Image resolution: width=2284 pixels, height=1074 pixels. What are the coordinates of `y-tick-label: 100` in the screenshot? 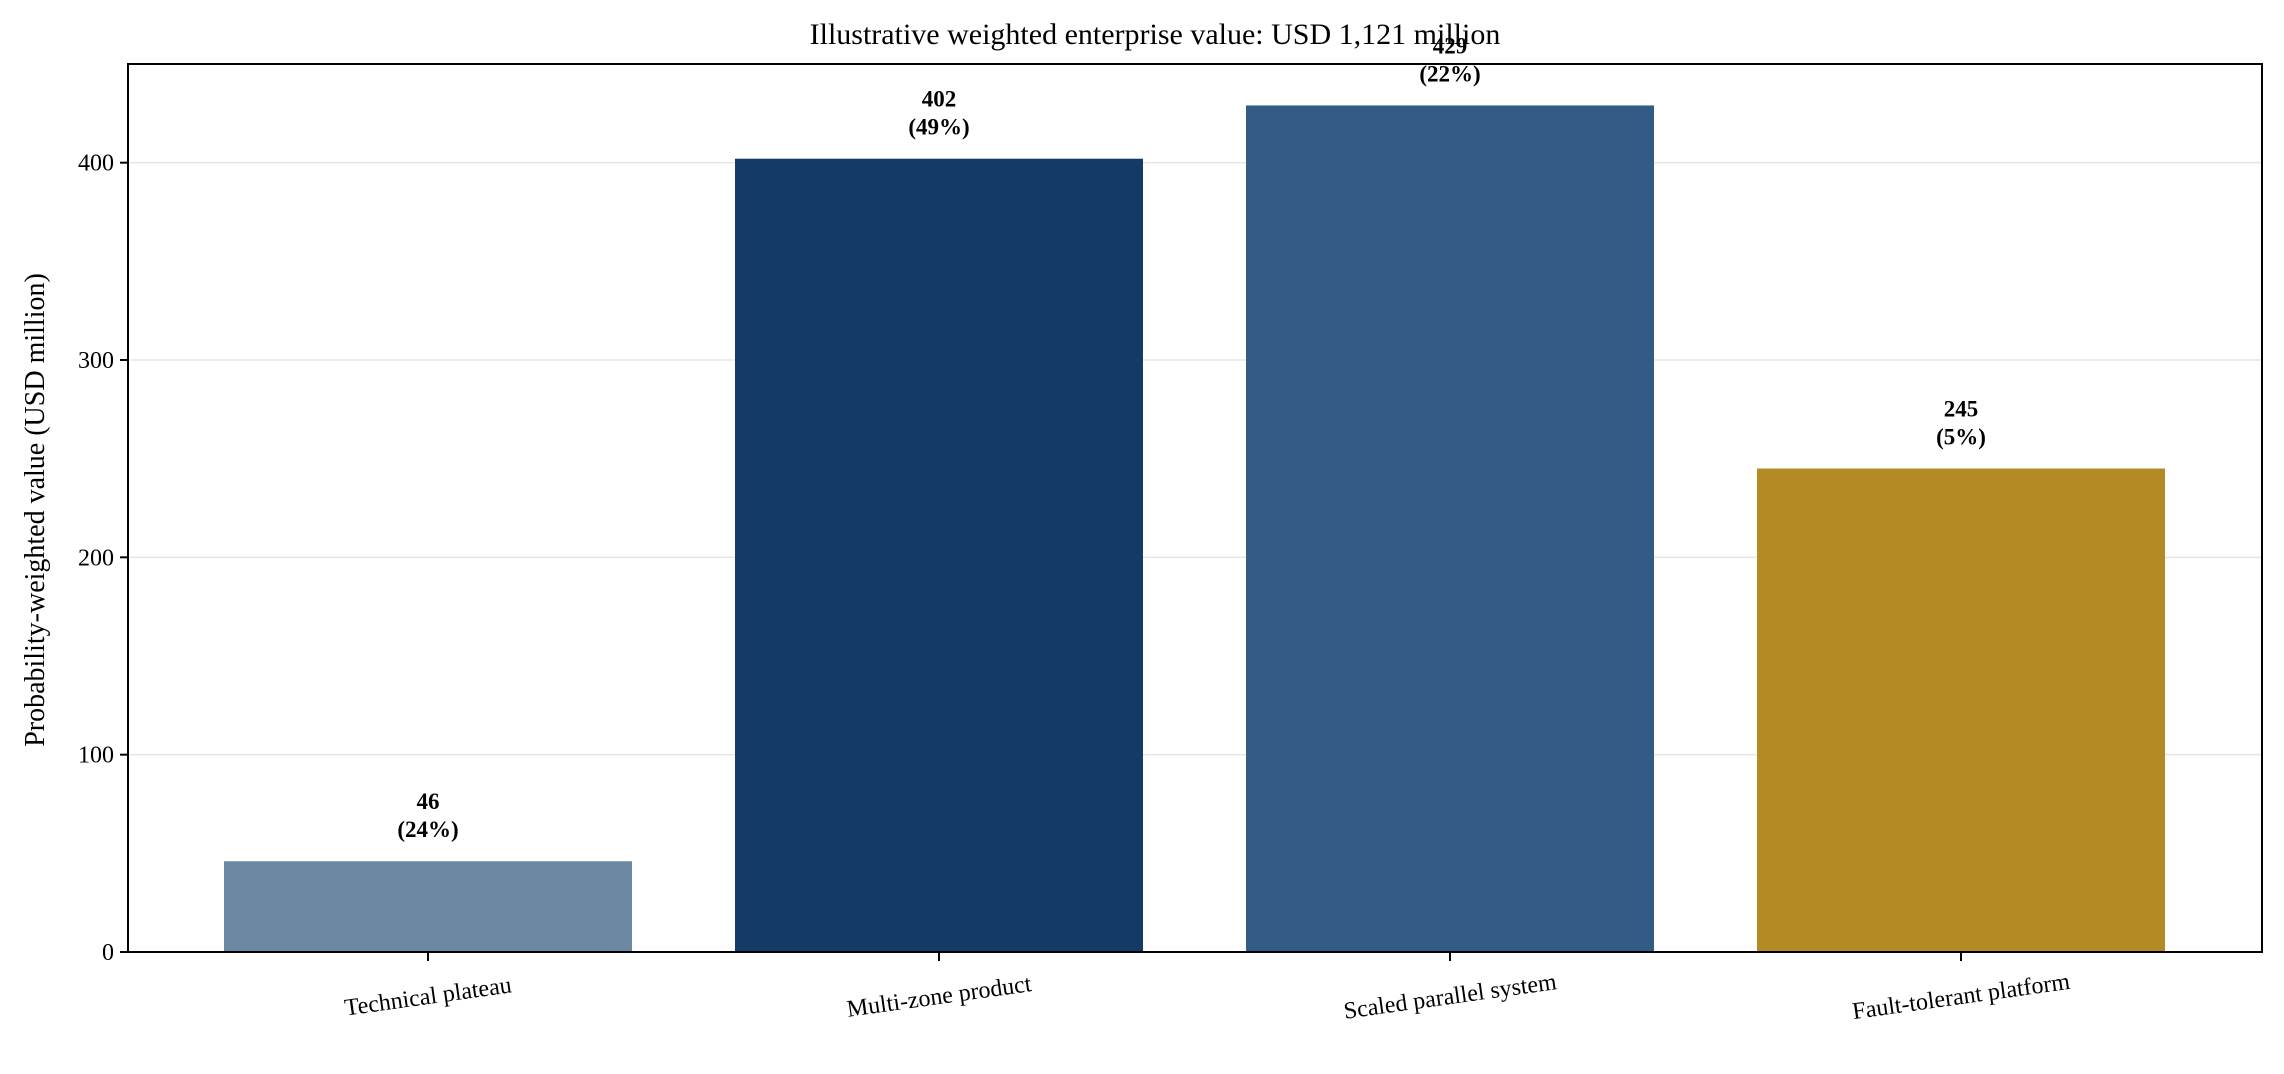 It's located at (96, 756).